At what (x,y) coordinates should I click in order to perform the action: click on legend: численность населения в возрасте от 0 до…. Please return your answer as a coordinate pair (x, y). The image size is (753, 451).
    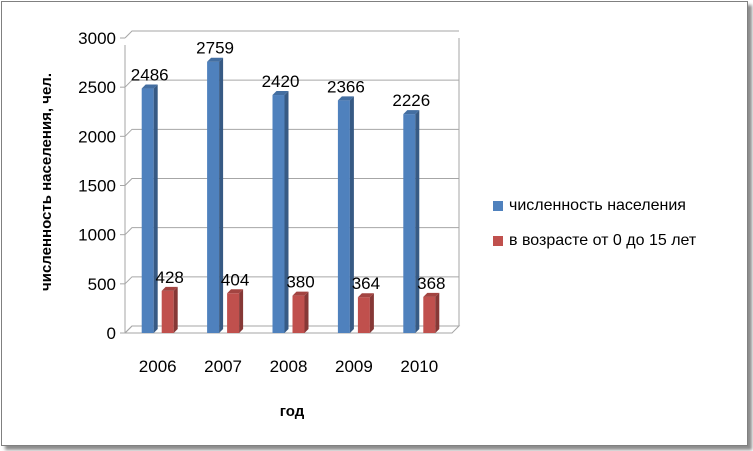
    Looking at the image, I should click on (594, 230).